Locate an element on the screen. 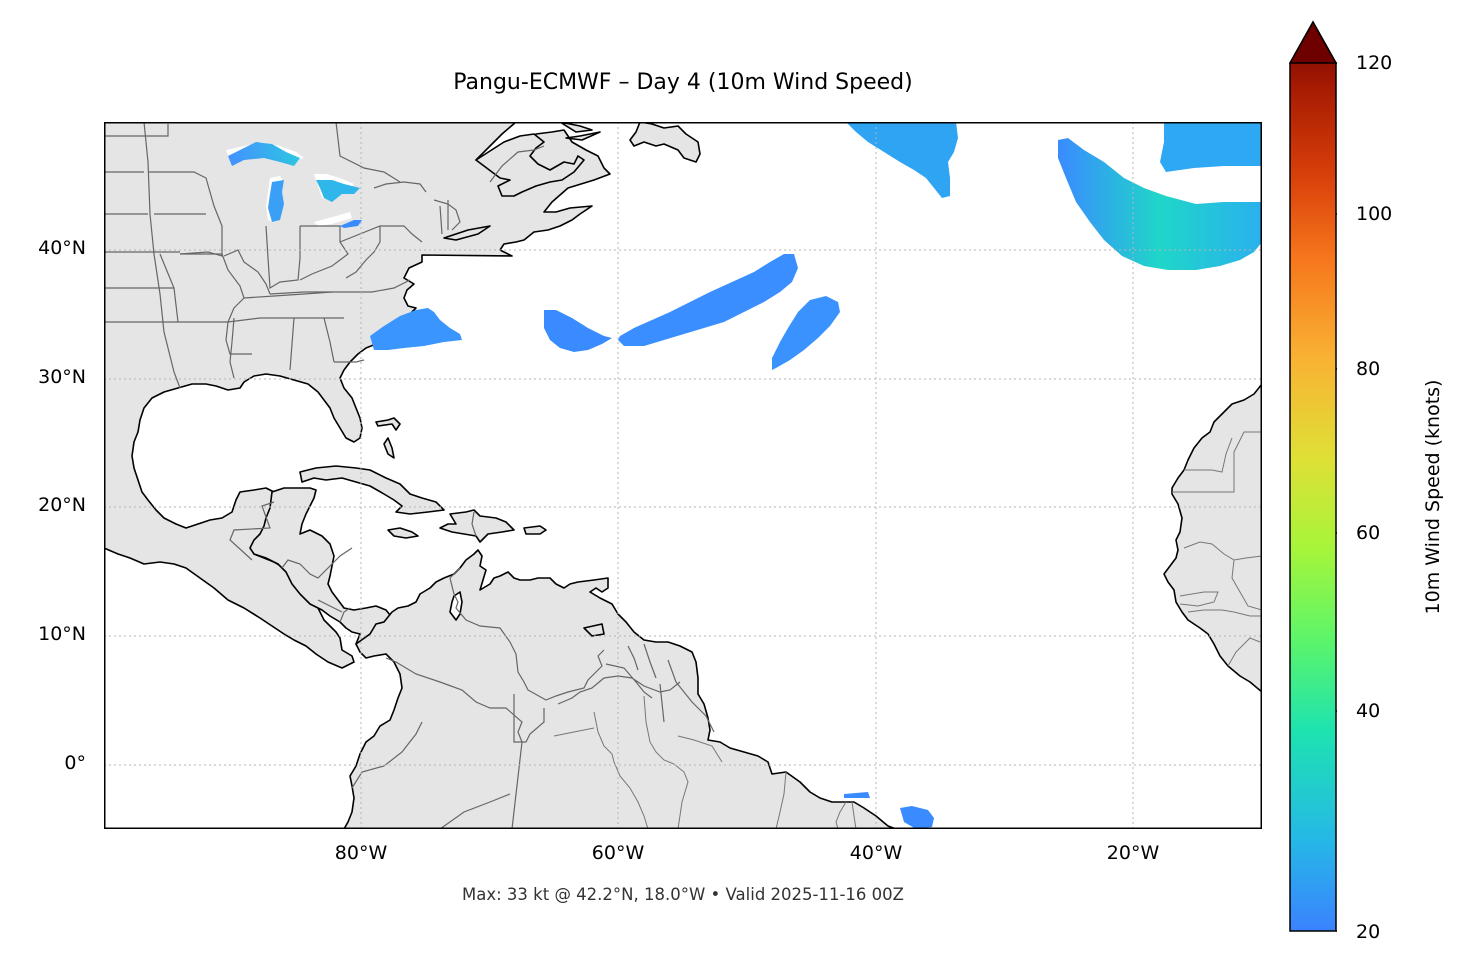 Image resolution: width=1466 pixels, height=969 pixels. lat-label-equator: 0° is located at coordinates (75, 763).